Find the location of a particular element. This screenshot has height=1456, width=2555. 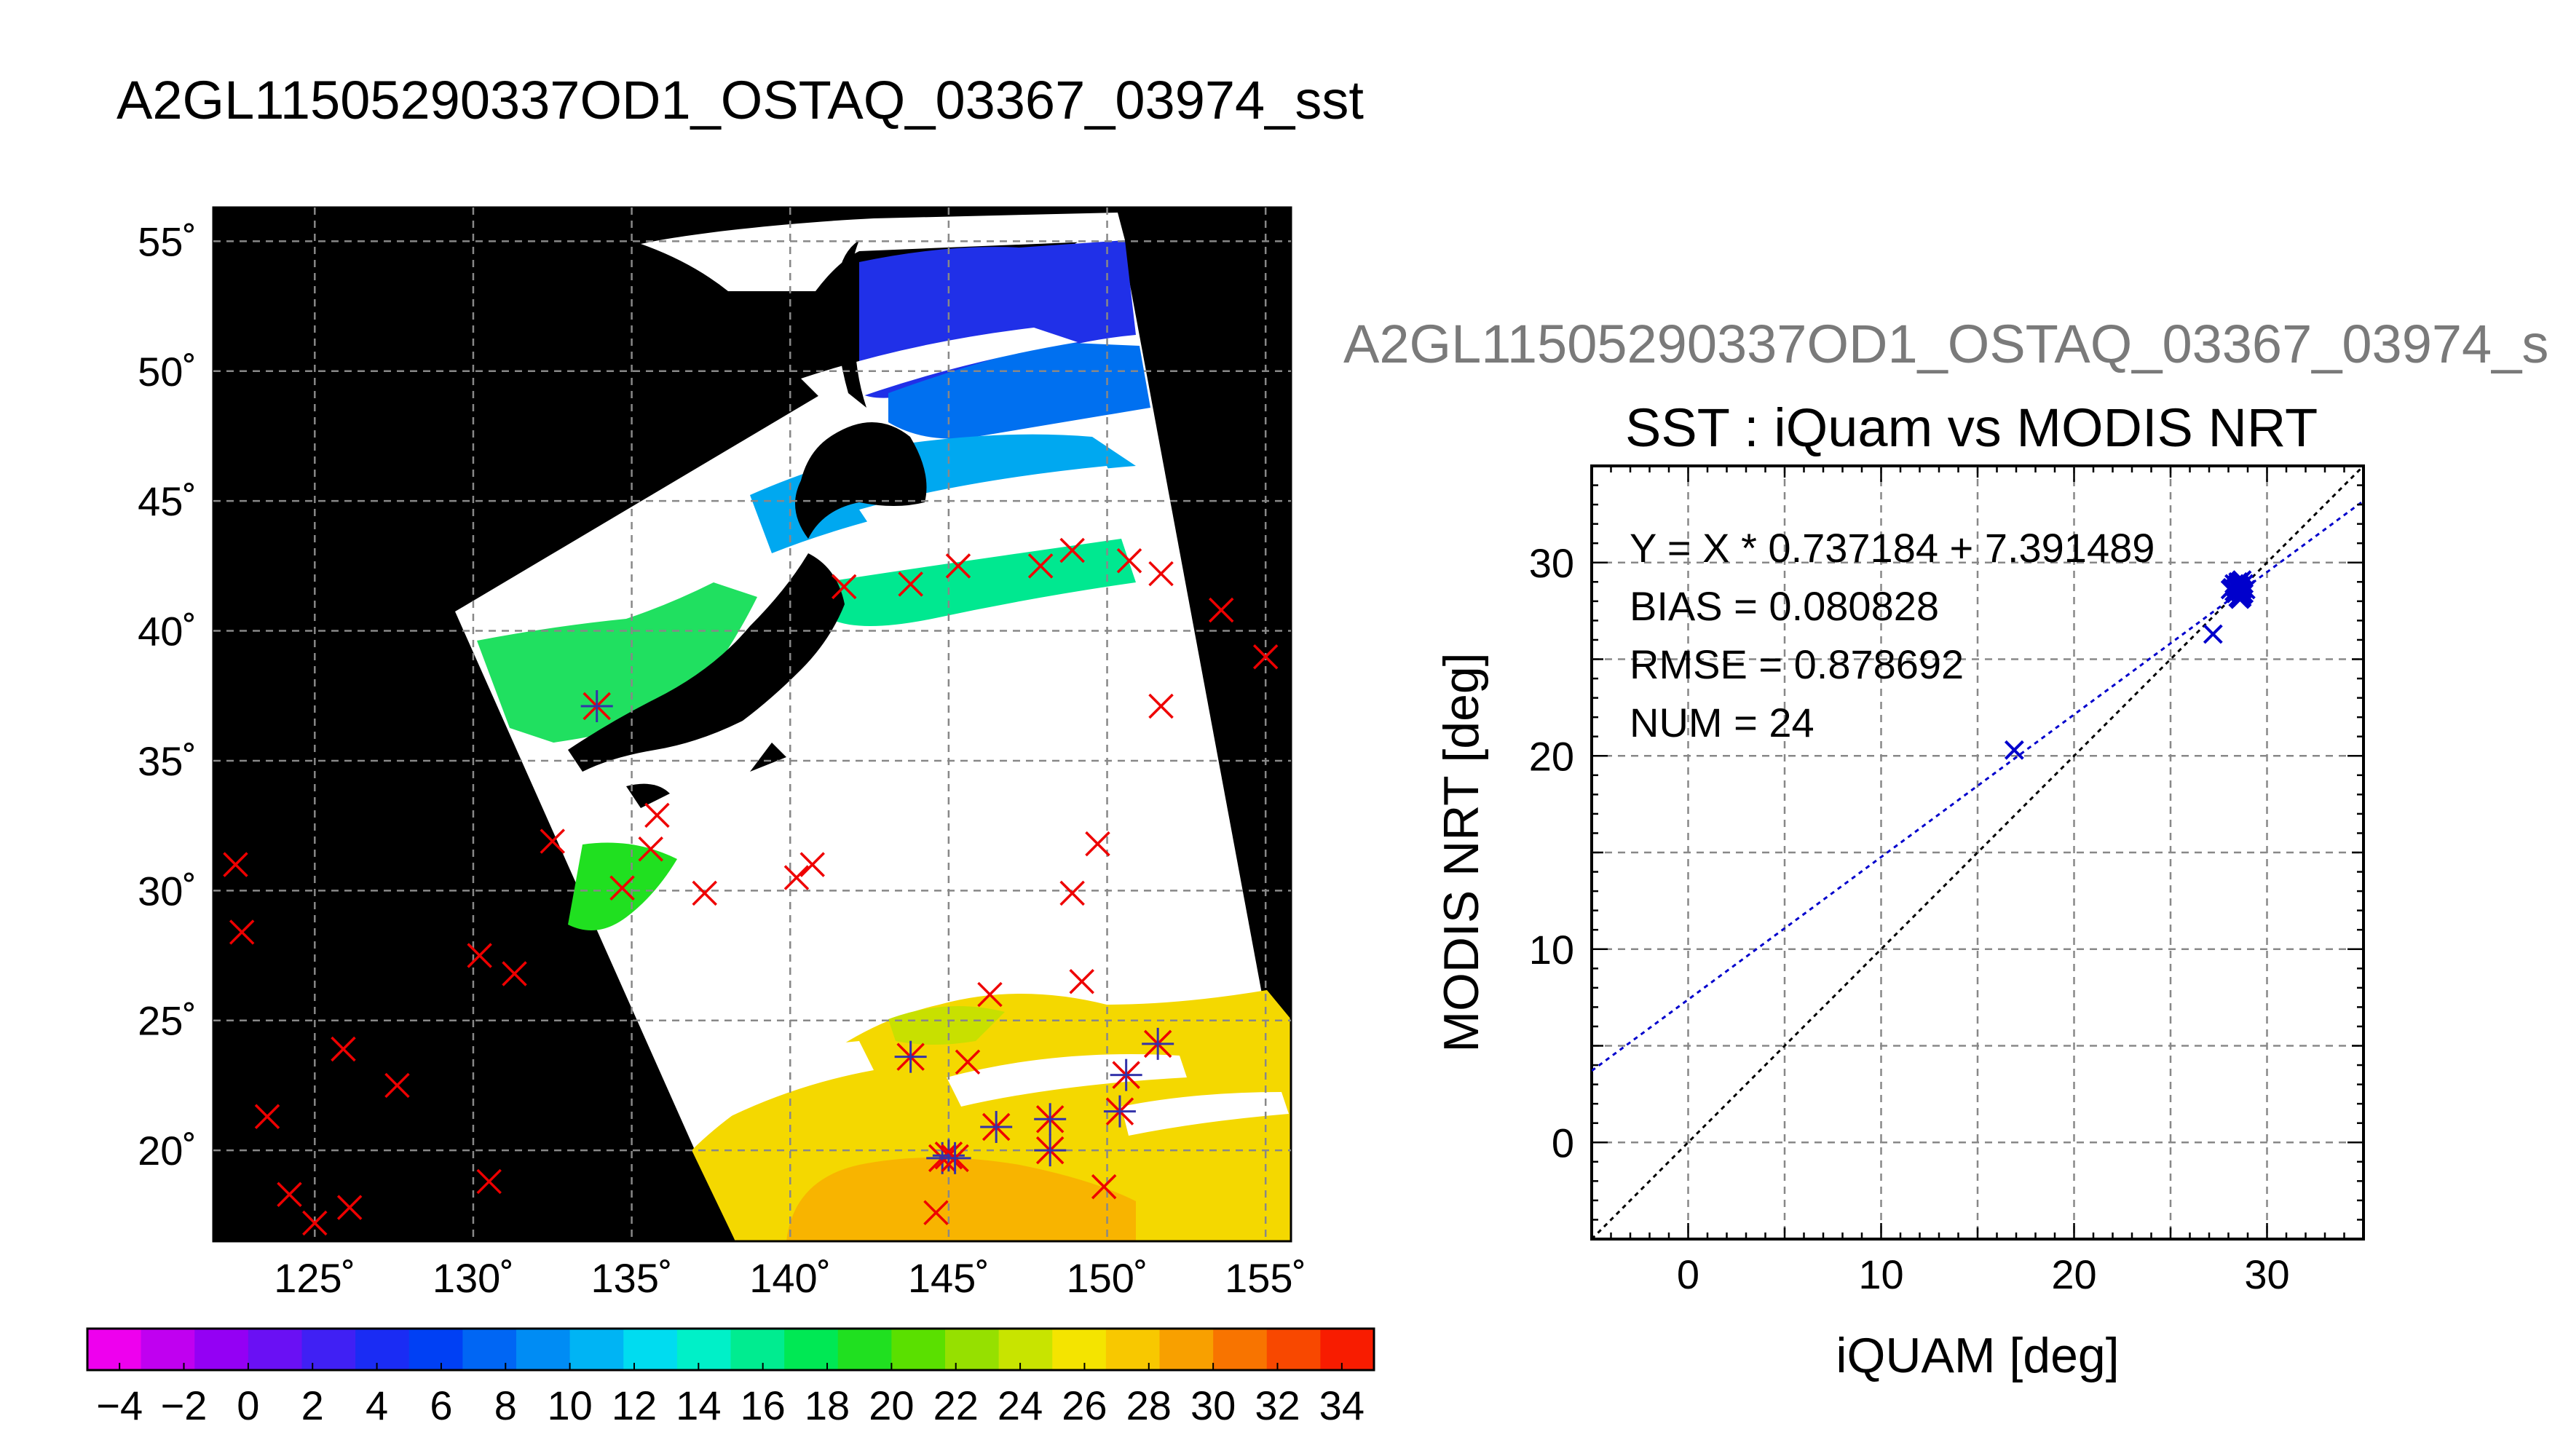

lat-tick-label: 45˚ is located at coordinates (167, 501).